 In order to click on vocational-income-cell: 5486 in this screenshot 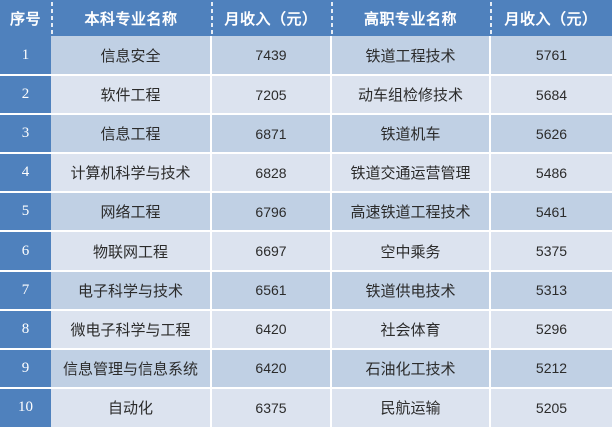, I will do `click(551, 173)`.